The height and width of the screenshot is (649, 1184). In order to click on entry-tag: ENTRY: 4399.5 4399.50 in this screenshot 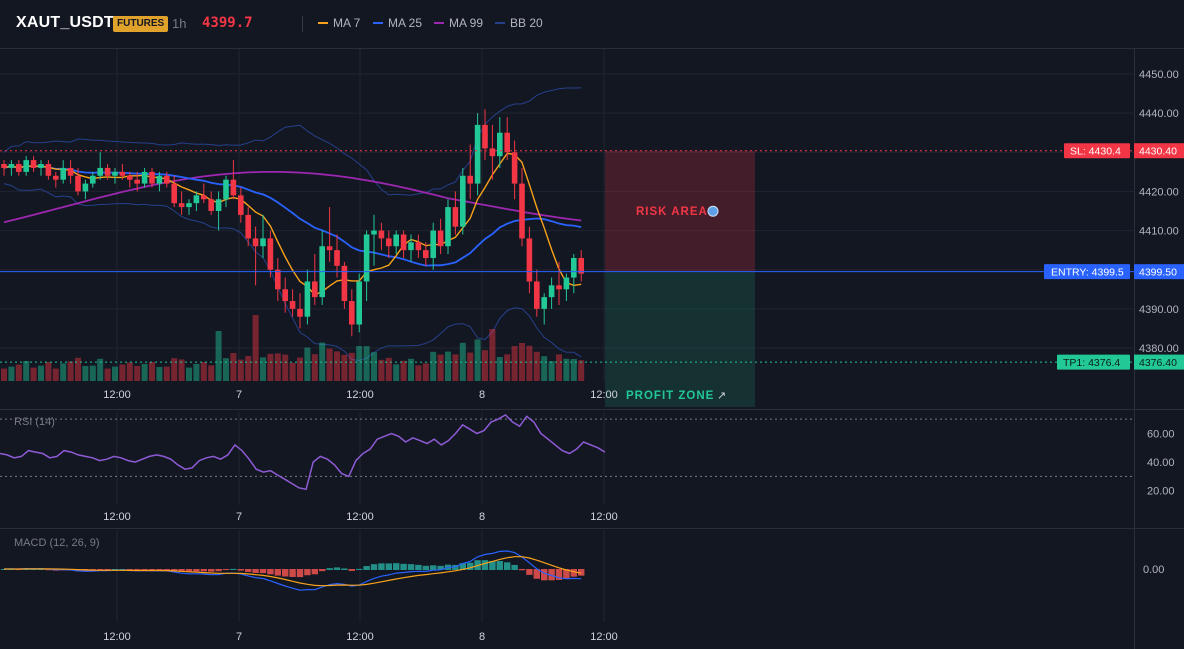, I will do `click(1114, 272)`.